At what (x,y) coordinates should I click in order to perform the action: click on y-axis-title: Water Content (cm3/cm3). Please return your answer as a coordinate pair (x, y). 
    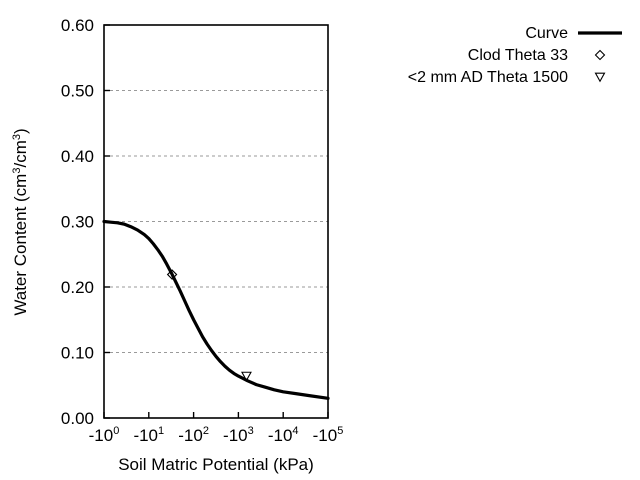
    Looking at the image, I should click on (20, 221).